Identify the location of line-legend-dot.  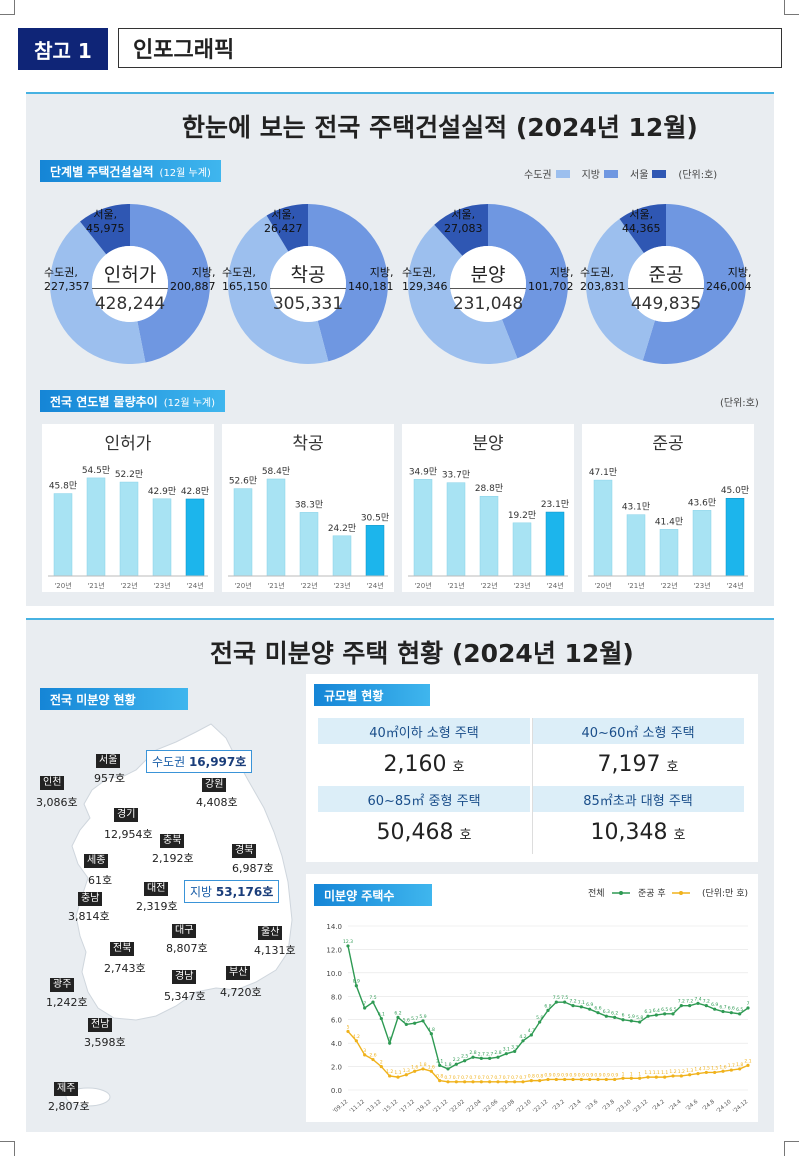
(681, 893).